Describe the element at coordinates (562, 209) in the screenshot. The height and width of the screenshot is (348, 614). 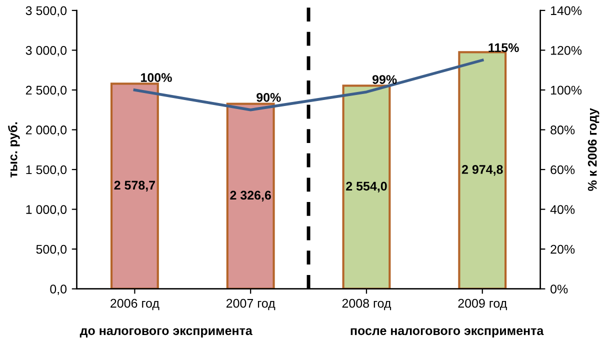
I see `y2-tick-label: 40%` at that location.